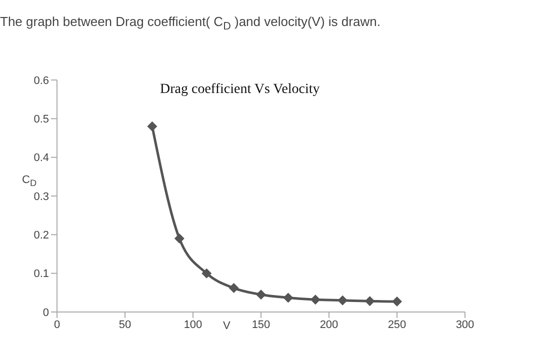 The width and height of the screenshot is (538, 347). Describe the element at coordinates (261, 324) in the screenshot. I see `x-tick-label: 150` at that location.